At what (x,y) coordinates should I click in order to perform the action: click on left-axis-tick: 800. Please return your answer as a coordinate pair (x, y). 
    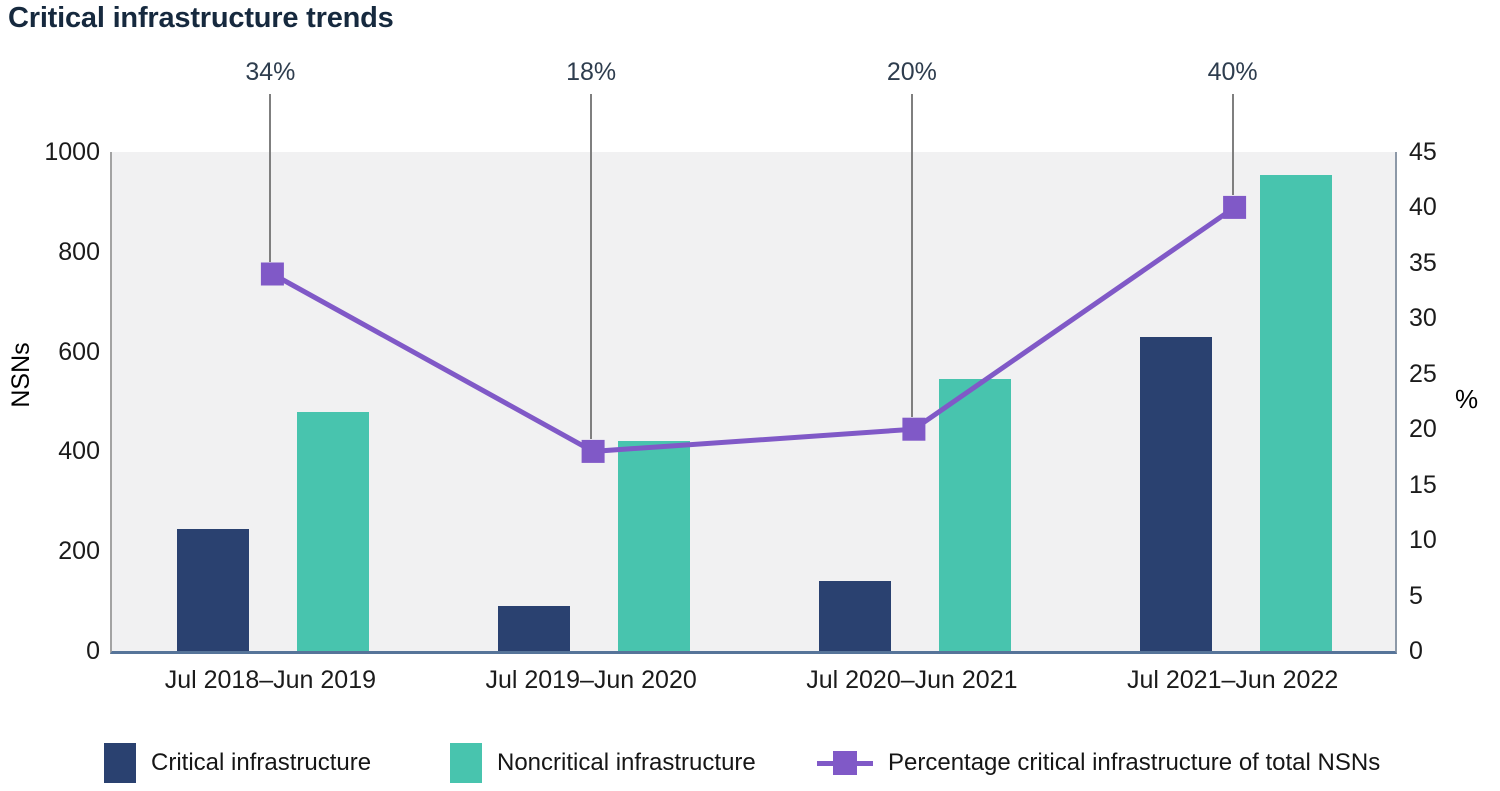
    Looking at the image, I should click on (79, 251).